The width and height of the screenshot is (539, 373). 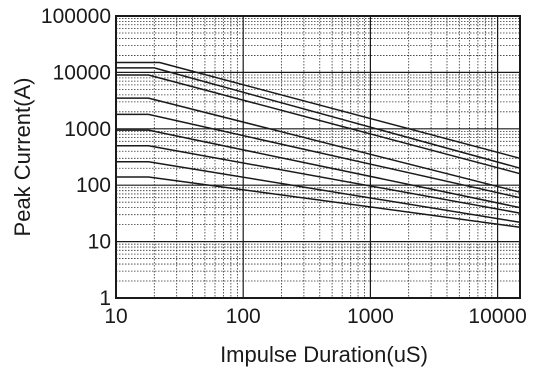 I want to click on y-tick-label: 100, so click(x=93, y=185).